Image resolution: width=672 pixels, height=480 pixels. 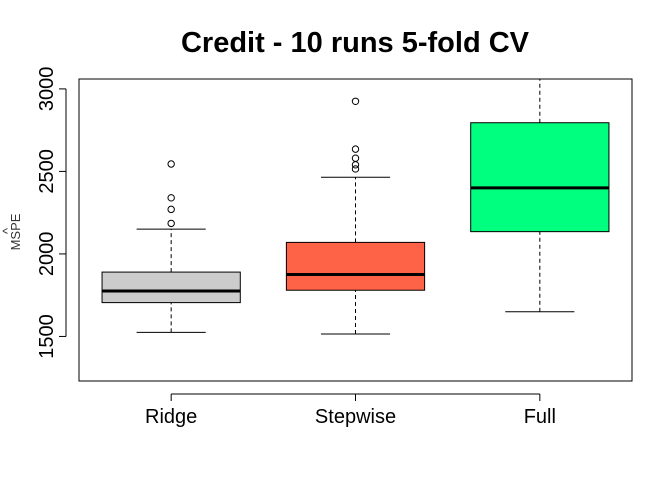 I want to click on y-axis: 1500 2000 2500 3000, so click(x=51, y=213).